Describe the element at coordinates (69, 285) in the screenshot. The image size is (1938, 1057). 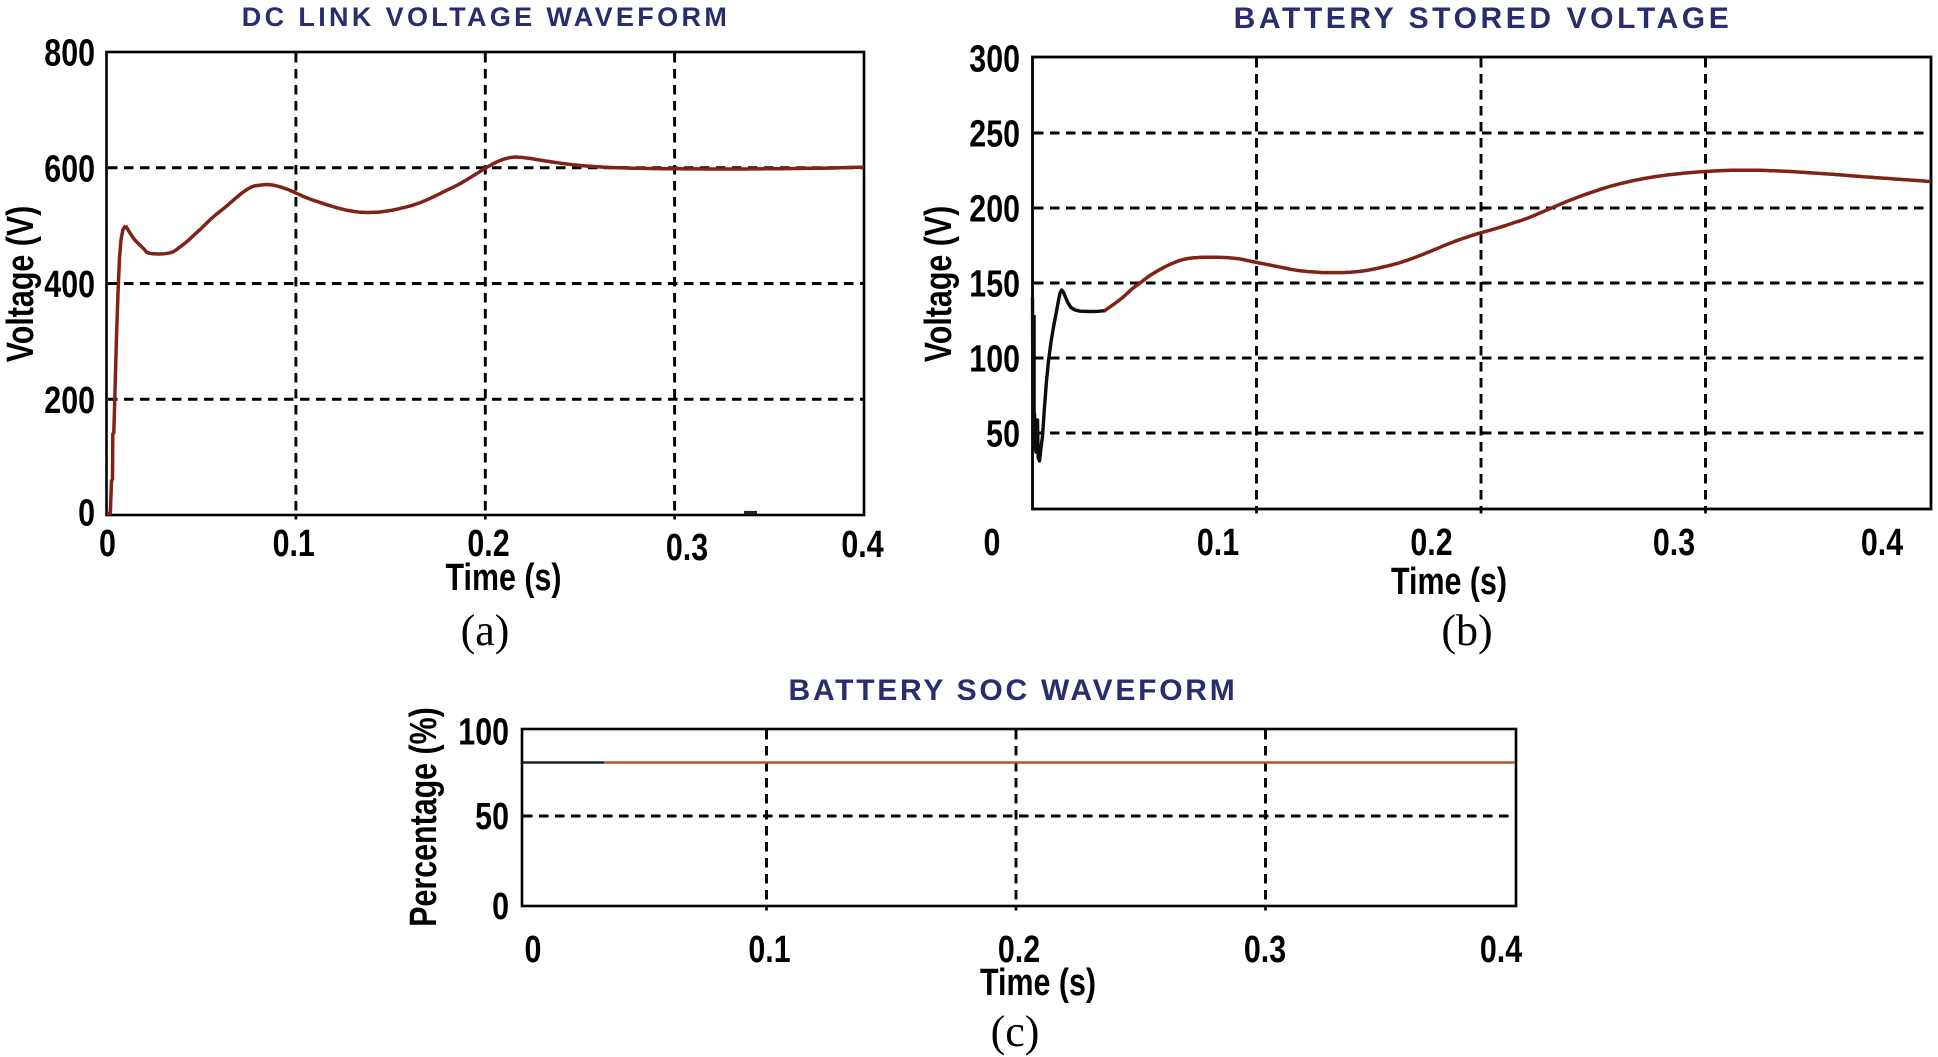
I see `svg-text: 400` at that location.